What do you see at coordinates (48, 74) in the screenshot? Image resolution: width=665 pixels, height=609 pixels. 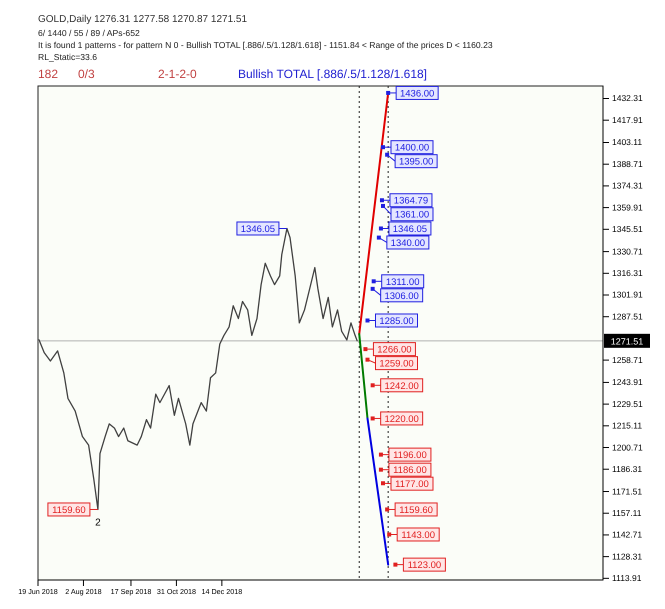 I see `text: 182` at bounding box center [48, 74].